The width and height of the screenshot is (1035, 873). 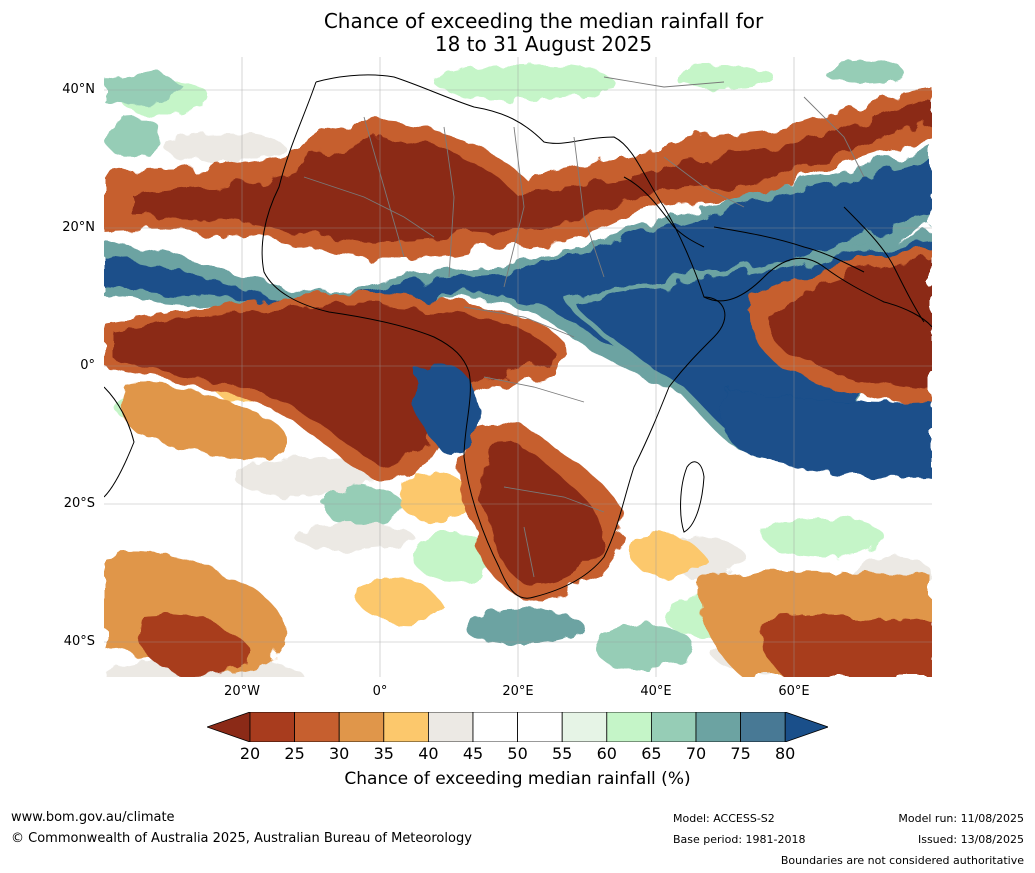 What do you see at coordinates (562, 753) in the screenshot?
I see `colorbar-tick-label: 55` at bounding box center [562, 753].